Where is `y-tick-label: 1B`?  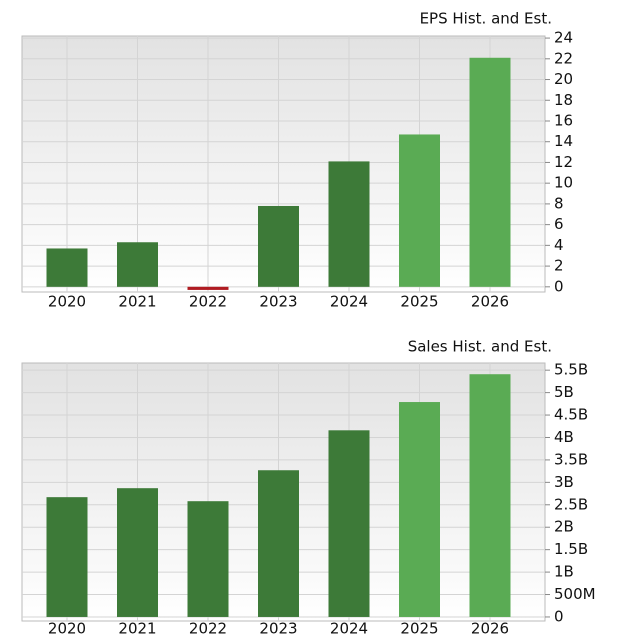 y-tick-label: 1B is located at coordinates (564, 572).